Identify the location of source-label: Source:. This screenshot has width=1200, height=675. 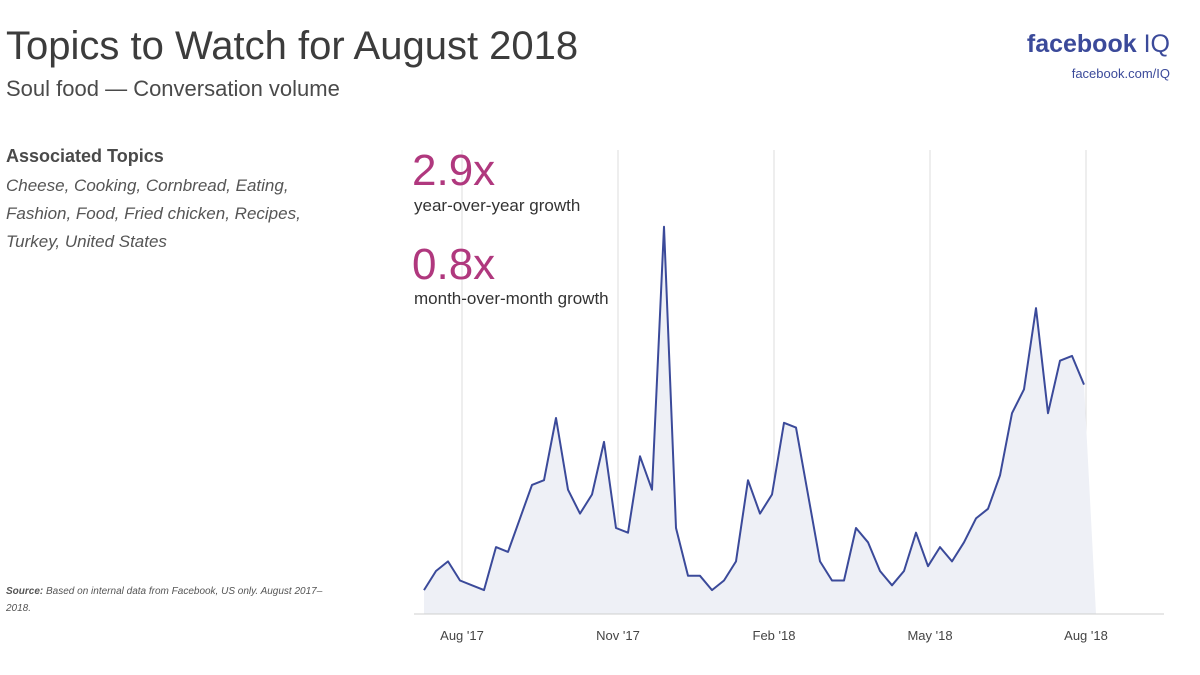
(25, 591).